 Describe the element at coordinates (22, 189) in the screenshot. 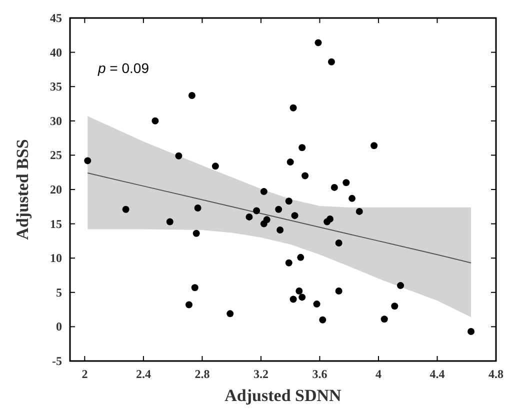

I see `y-axis-title: Adjusted BSS` at that location.